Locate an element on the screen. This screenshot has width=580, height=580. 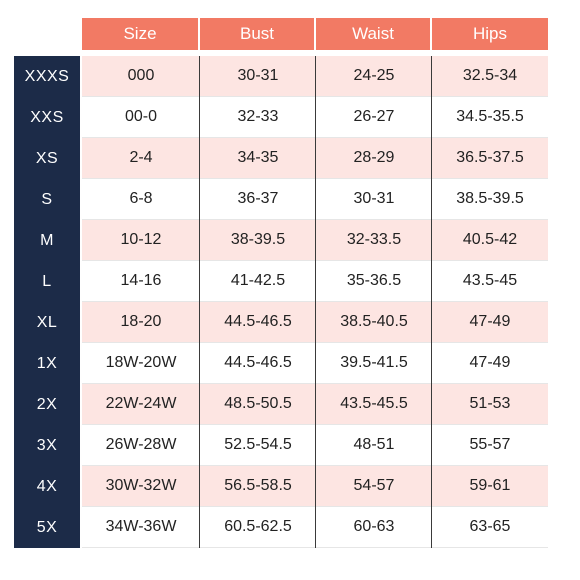
header-hips: Hips is located at coordinates (490, 34).